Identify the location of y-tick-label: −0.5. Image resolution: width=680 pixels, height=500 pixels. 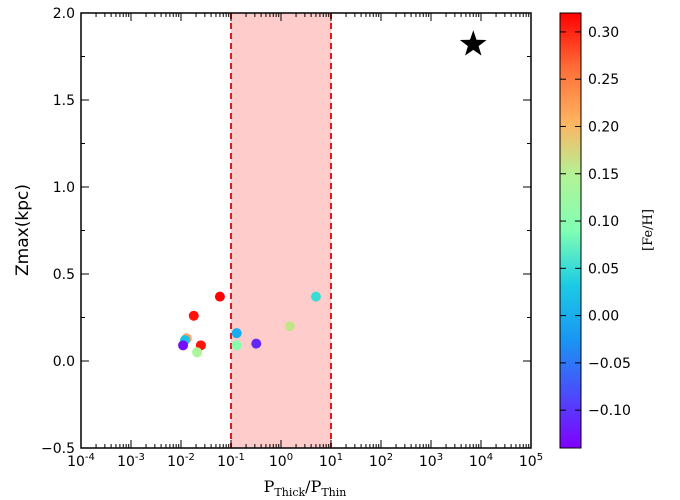
(58, 449).